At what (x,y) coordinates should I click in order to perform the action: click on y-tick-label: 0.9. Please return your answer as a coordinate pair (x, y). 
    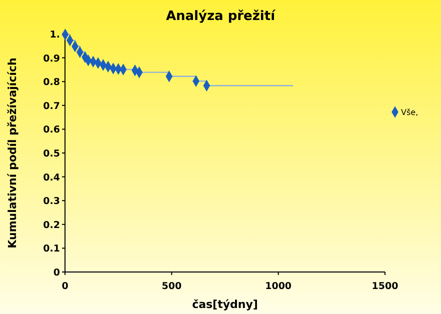
    Looking at the image, I should click on (51, 58).